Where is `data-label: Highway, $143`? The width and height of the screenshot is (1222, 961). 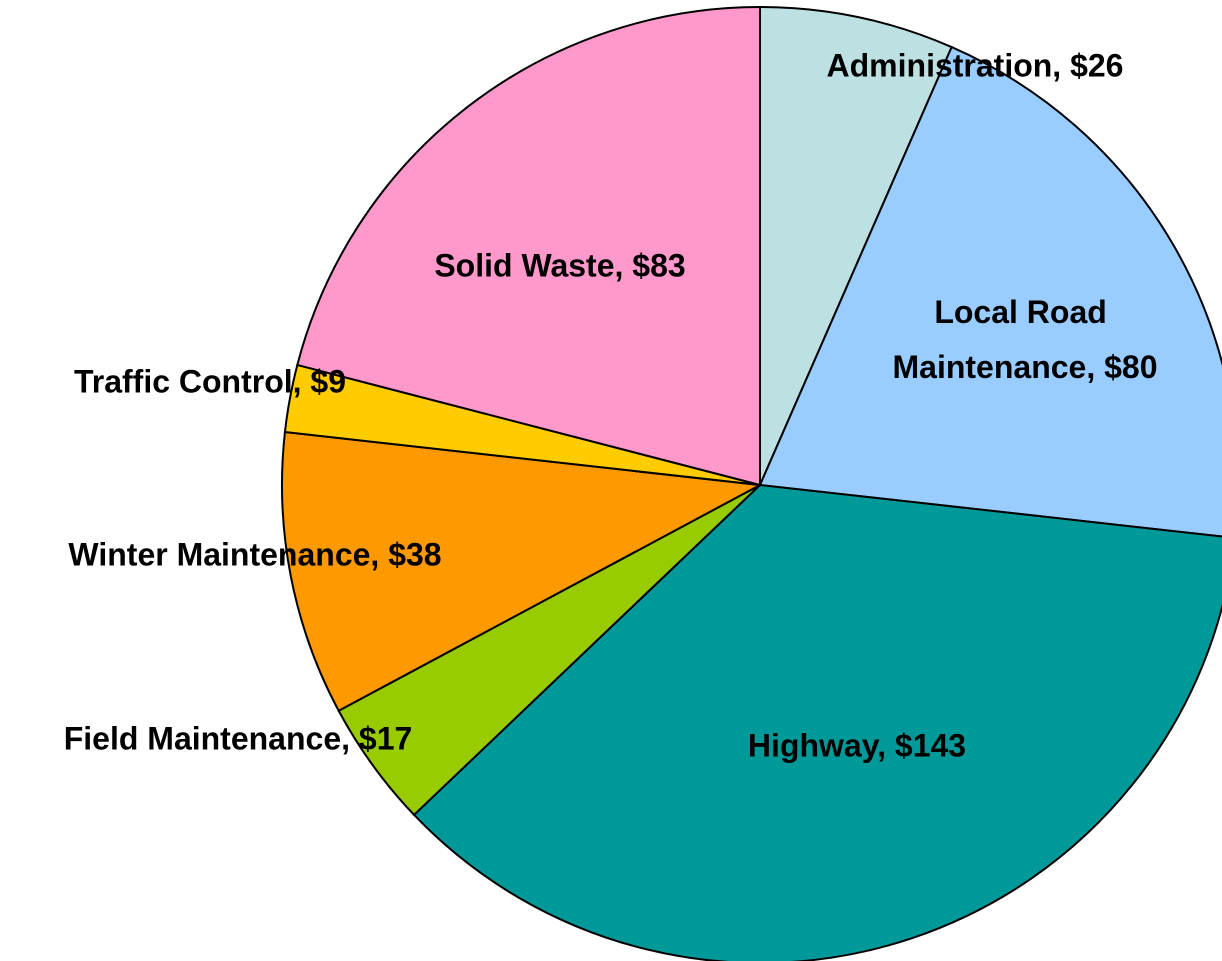
data-label: Highway, $143 is located at coordinates (857, 745).